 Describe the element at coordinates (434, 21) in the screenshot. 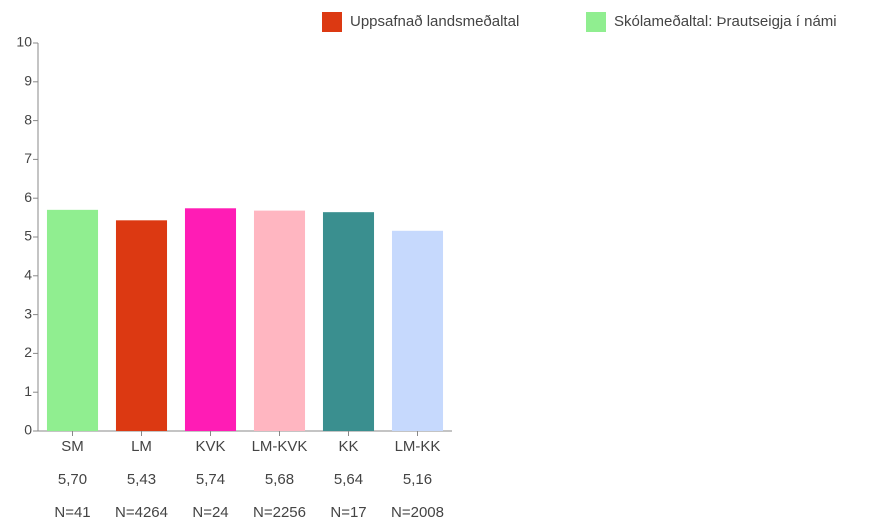

I see `legend-label: Uppsafnað landsmeðaltal` at that location.